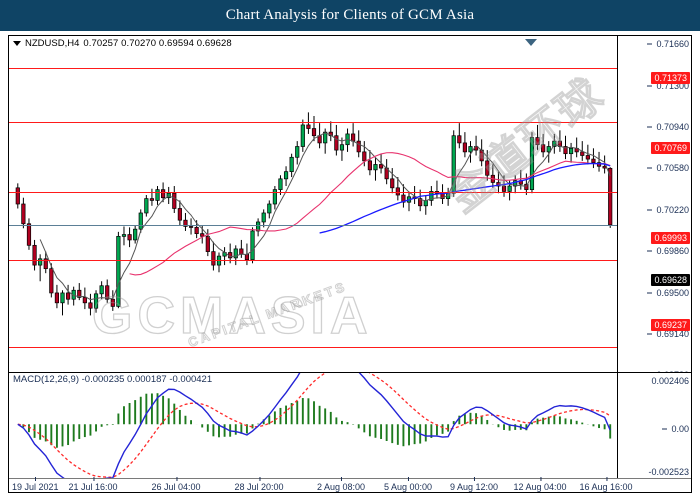 The image size is (700, 500). I want to click on time-axis-tick: 16 Aug 16:00, so click(606, 484).